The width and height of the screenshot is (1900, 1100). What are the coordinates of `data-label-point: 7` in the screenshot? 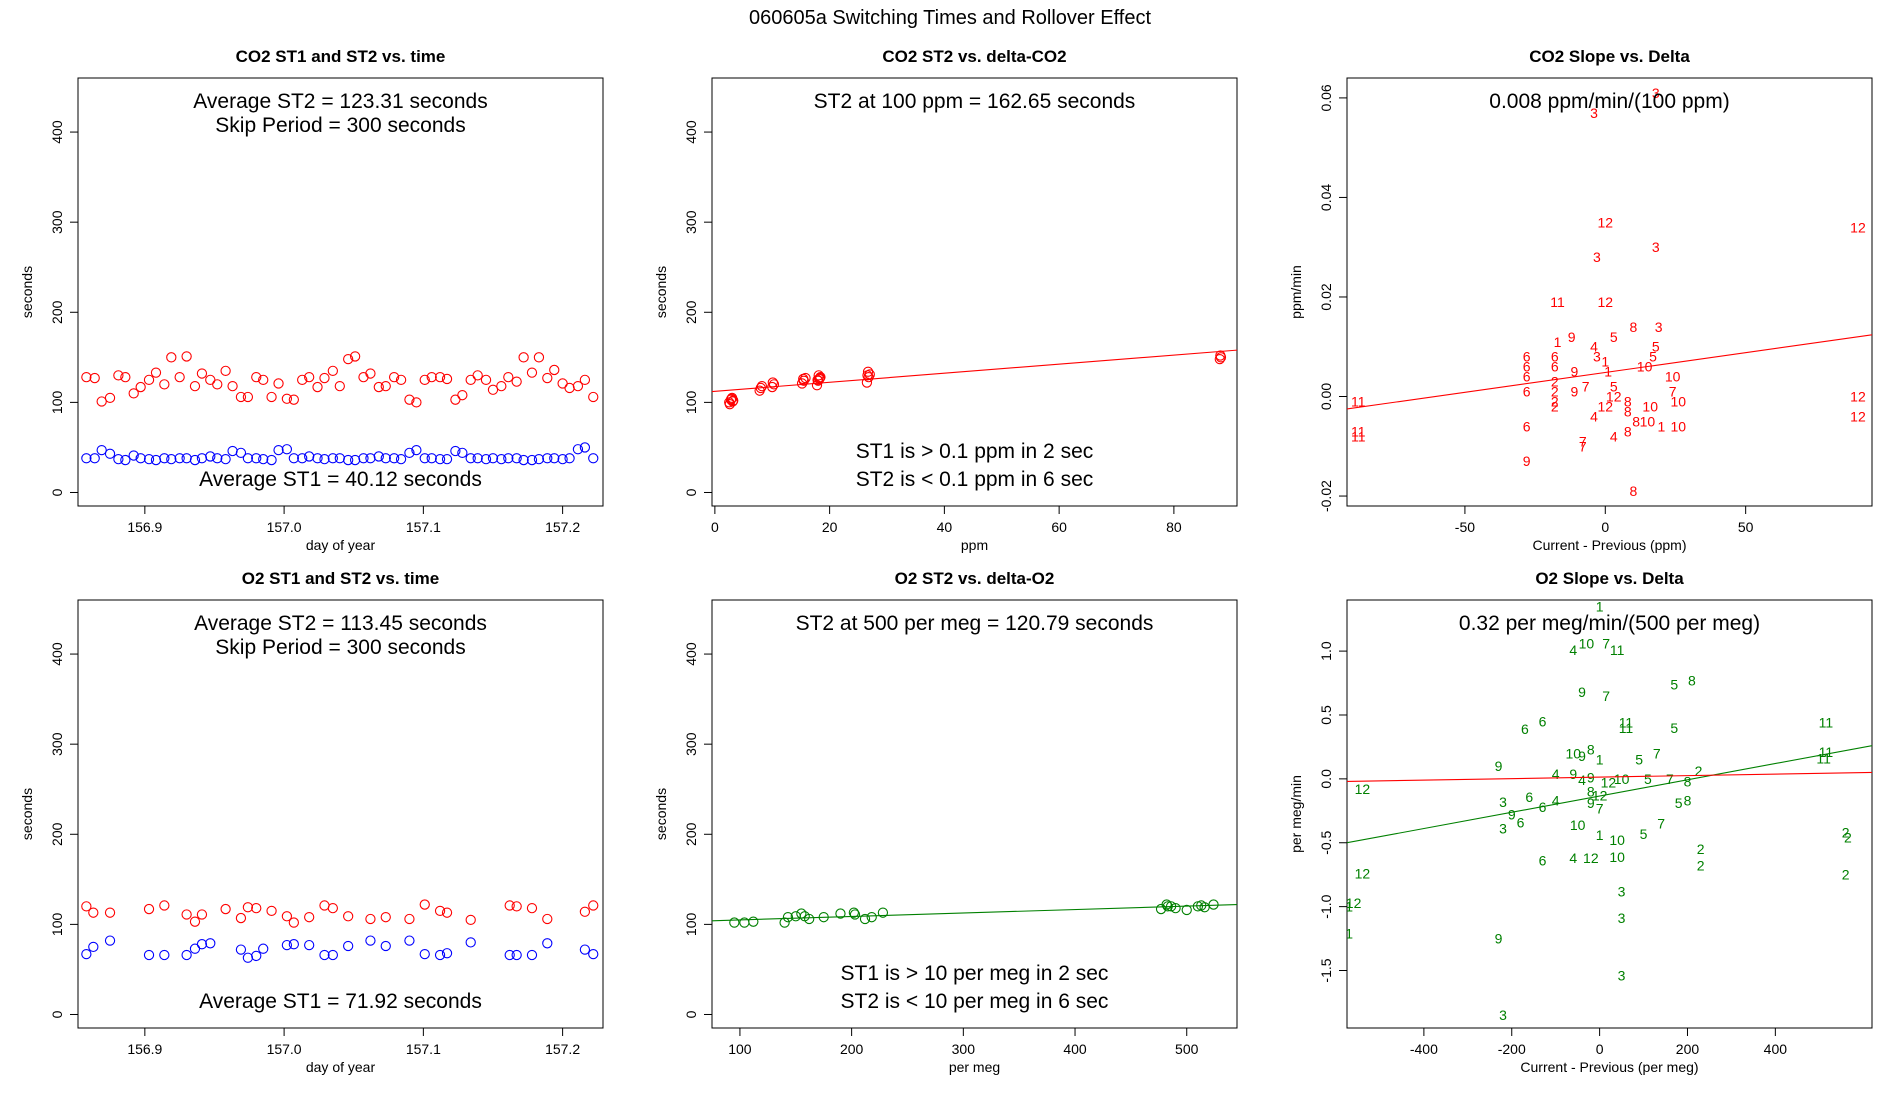 It's located at (1661, 824).